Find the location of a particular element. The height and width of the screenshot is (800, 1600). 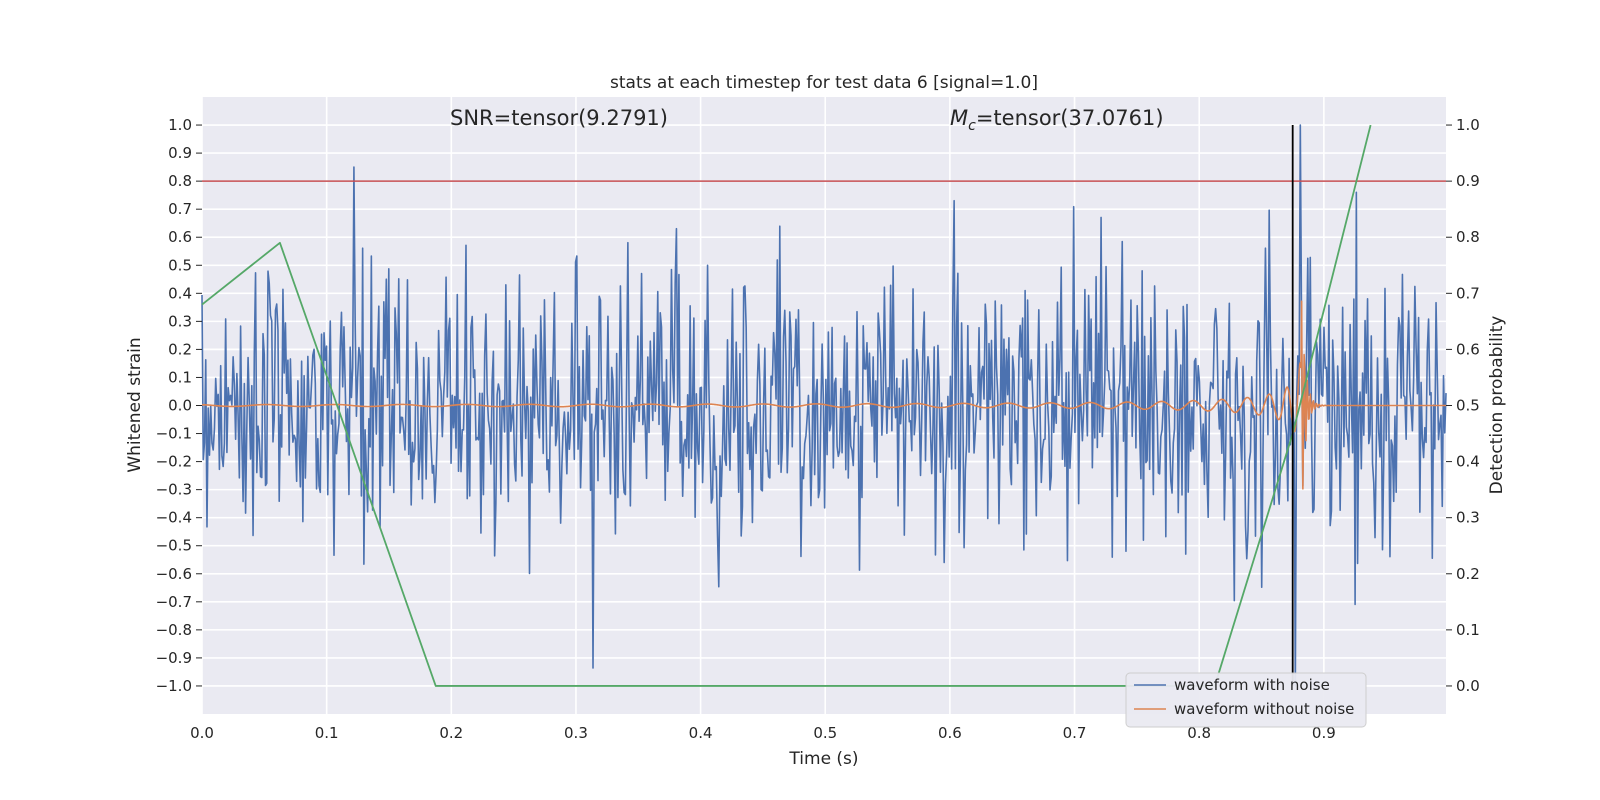

chirp-mass-value: =tensor(37.0761) is located at coordinates (1070, 118).